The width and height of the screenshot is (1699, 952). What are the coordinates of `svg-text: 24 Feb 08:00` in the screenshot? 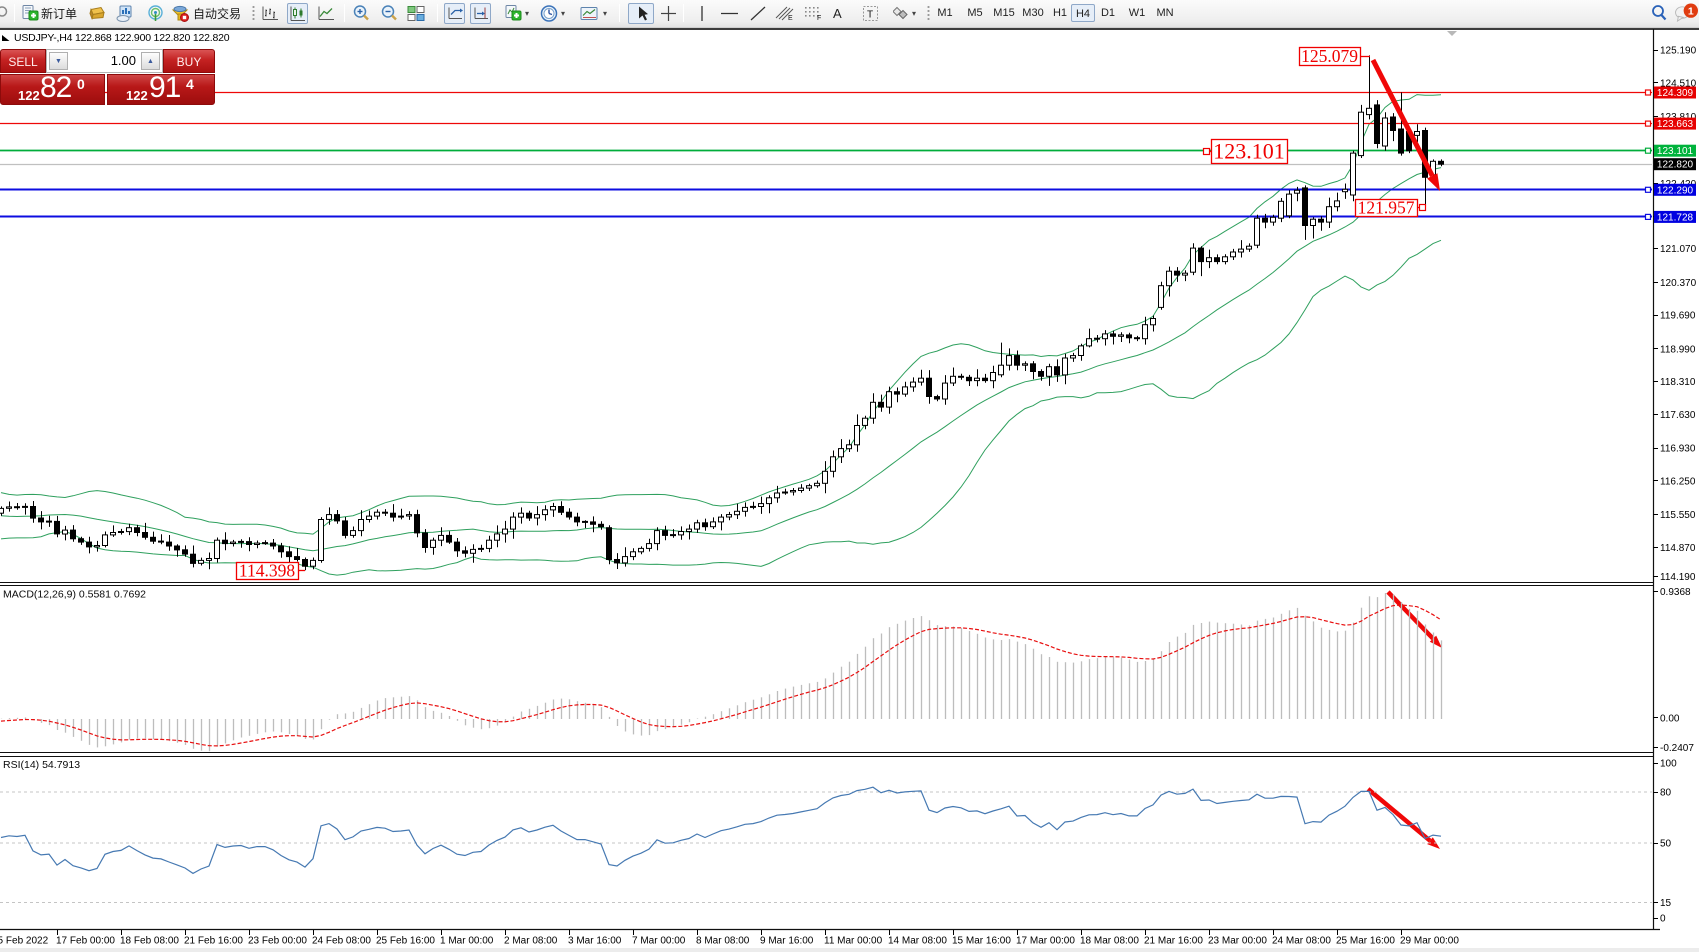 It's located at (341, 941).